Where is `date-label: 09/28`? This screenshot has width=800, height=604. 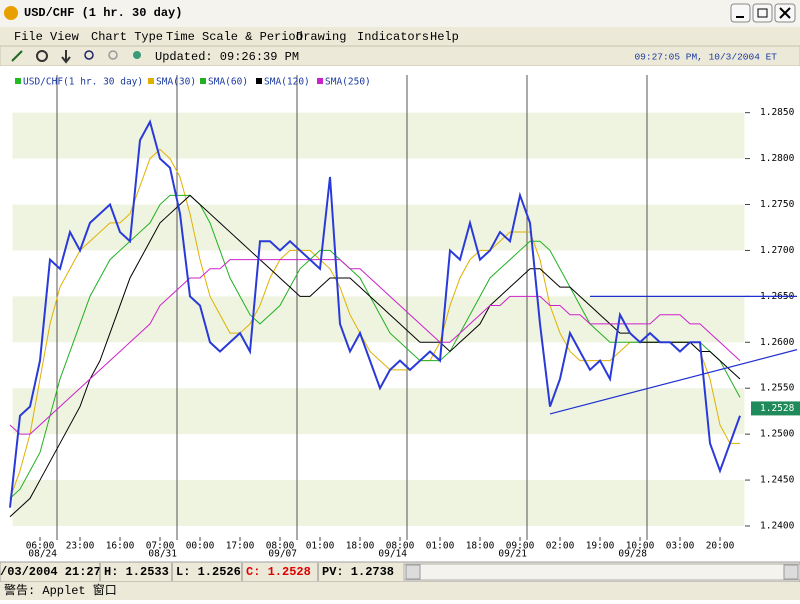
date-label: 09/28 is located at coordinates (632, 554).